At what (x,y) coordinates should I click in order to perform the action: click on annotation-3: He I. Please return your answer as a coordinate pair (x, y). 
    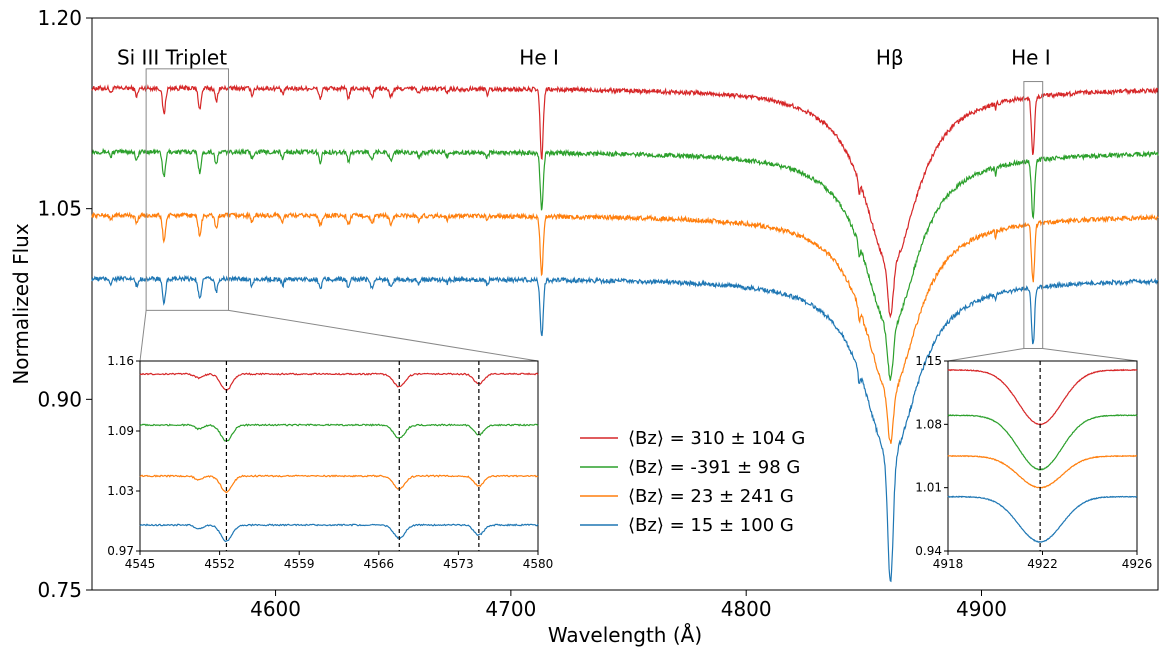
    Looking at the image, I should click on (1031, 58).